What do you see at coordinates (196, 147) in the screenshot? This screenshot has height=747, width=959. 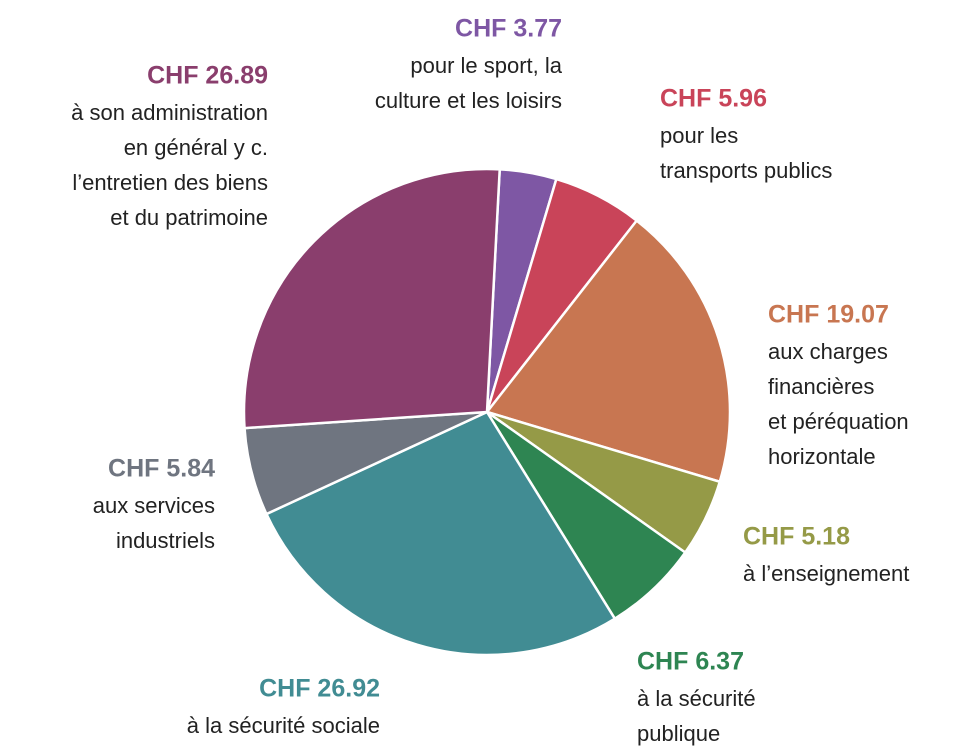 I see `category-label: en général y c.` at bounding box center [196, 147].